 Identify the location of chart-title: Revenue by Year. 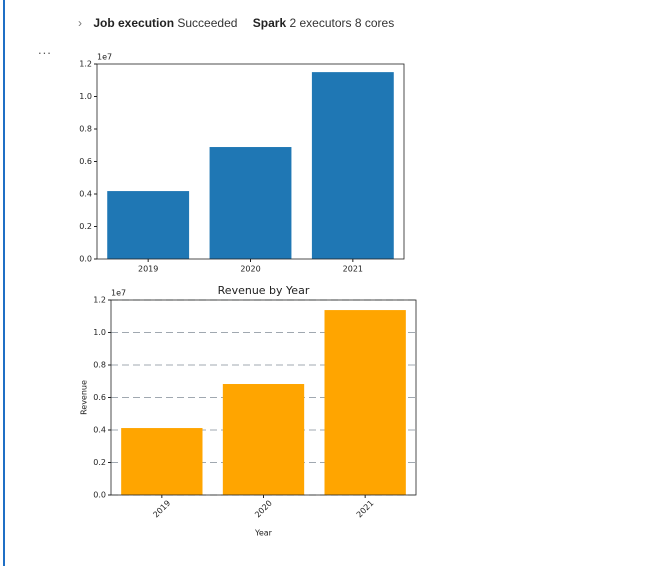
(264, 290).